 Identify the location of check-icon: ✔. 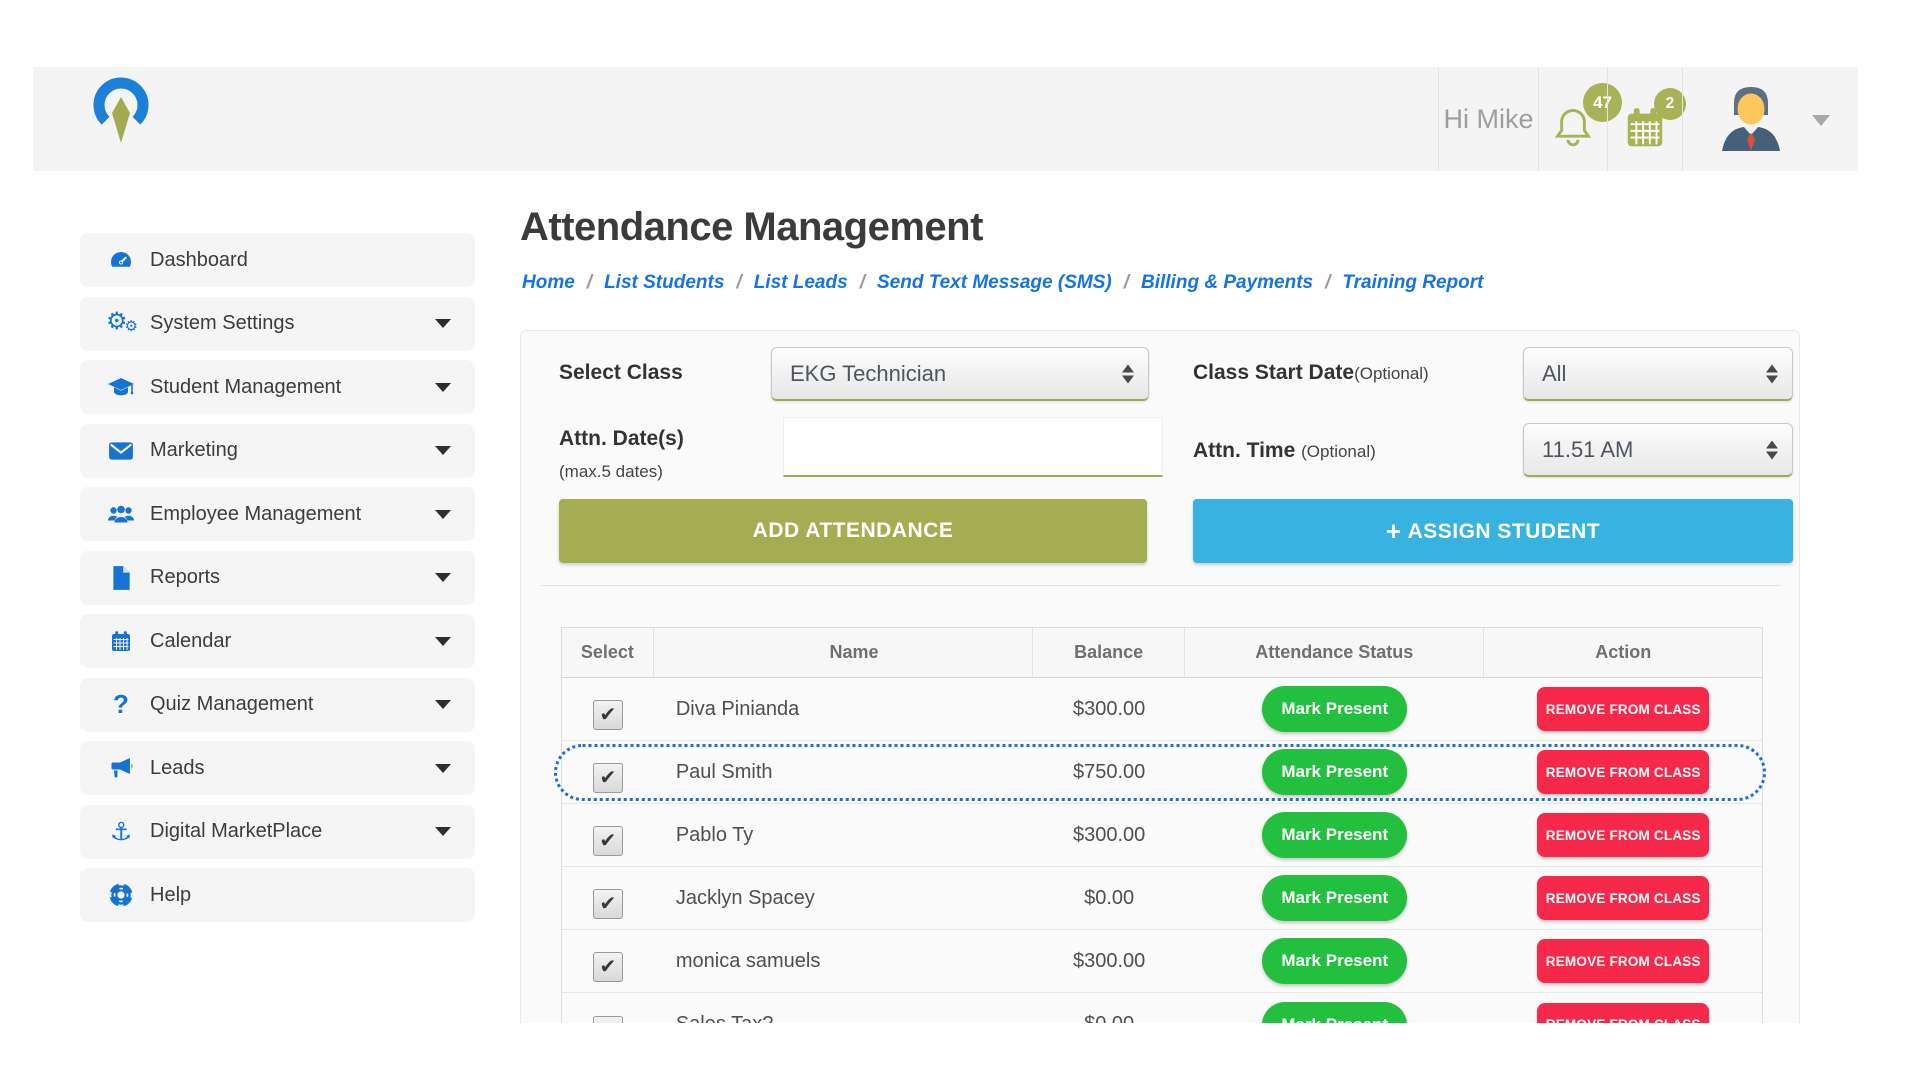
(608, 715).